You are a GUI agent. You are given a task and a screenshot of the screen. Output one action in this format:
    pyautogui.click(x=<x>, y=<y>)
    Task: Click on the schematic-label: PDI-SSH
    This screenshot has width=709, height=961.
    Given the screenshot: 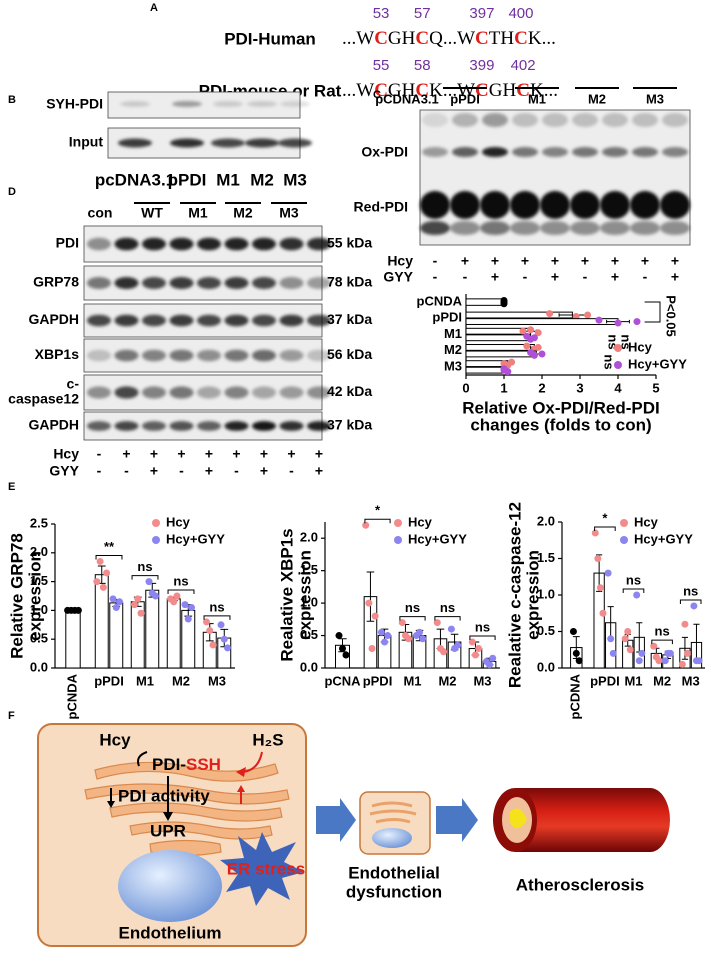 What is the action you would take?
    pyautogui.click(x=186, y=764)
    